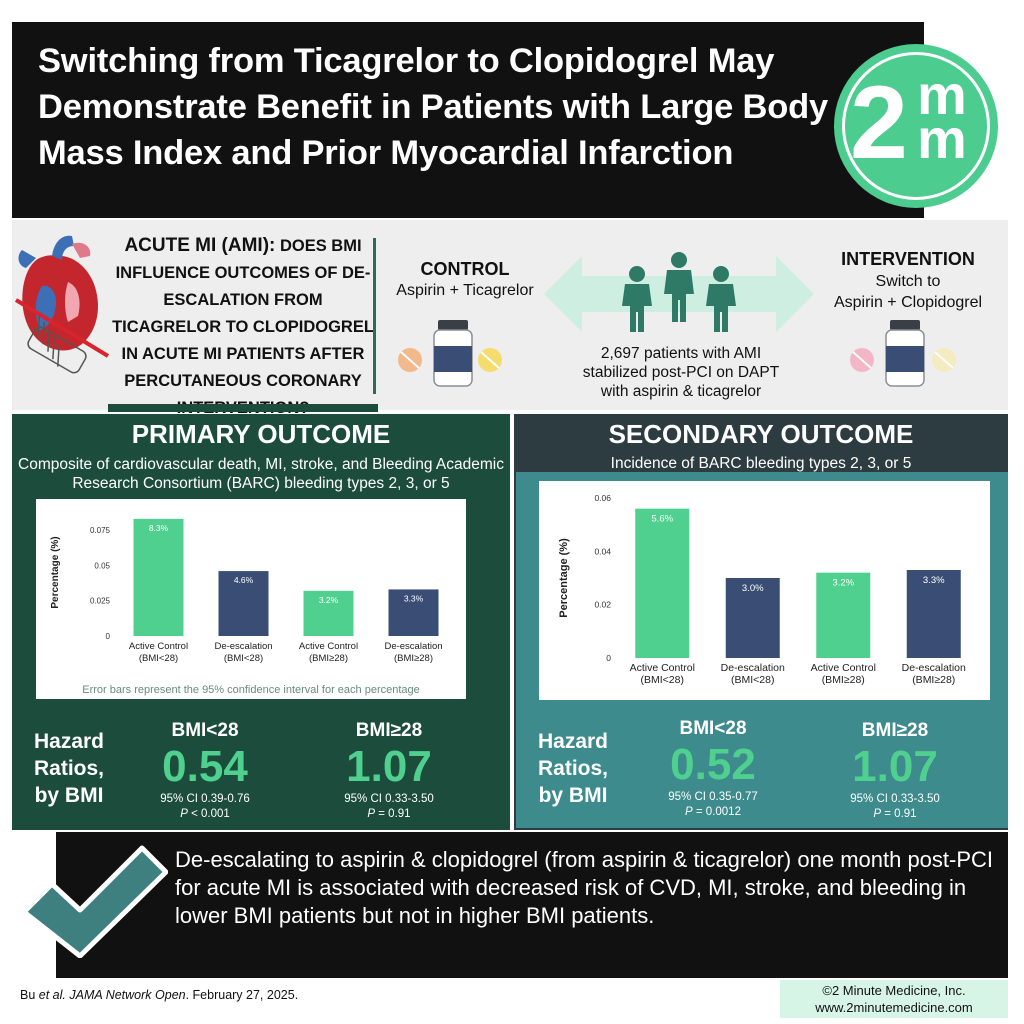 Image resolution: width=1024 pixels, height=1024 pixels. I want to click on y-tick-label: 0.02, so click(602, 605).